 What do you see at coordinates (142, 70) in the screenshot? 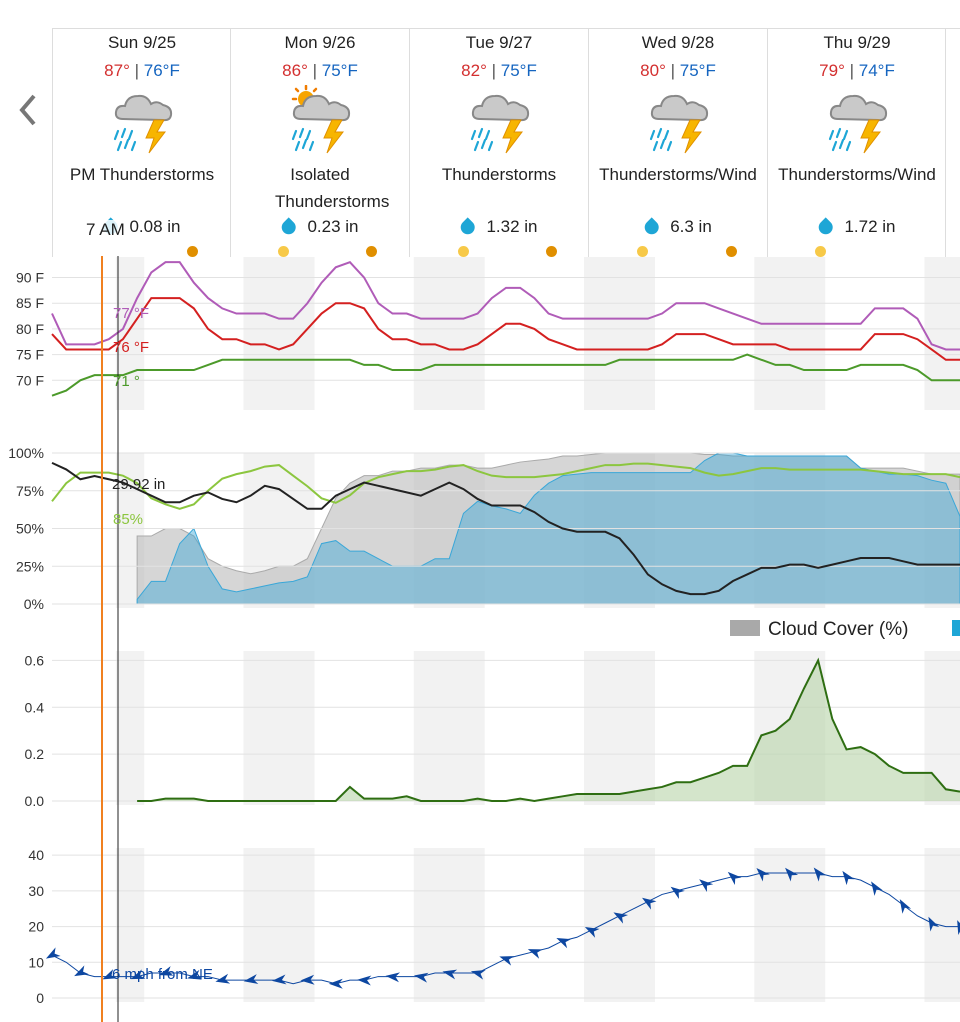
I see `day-temps: 87° | 76°F` at bounding box center [142, 70].